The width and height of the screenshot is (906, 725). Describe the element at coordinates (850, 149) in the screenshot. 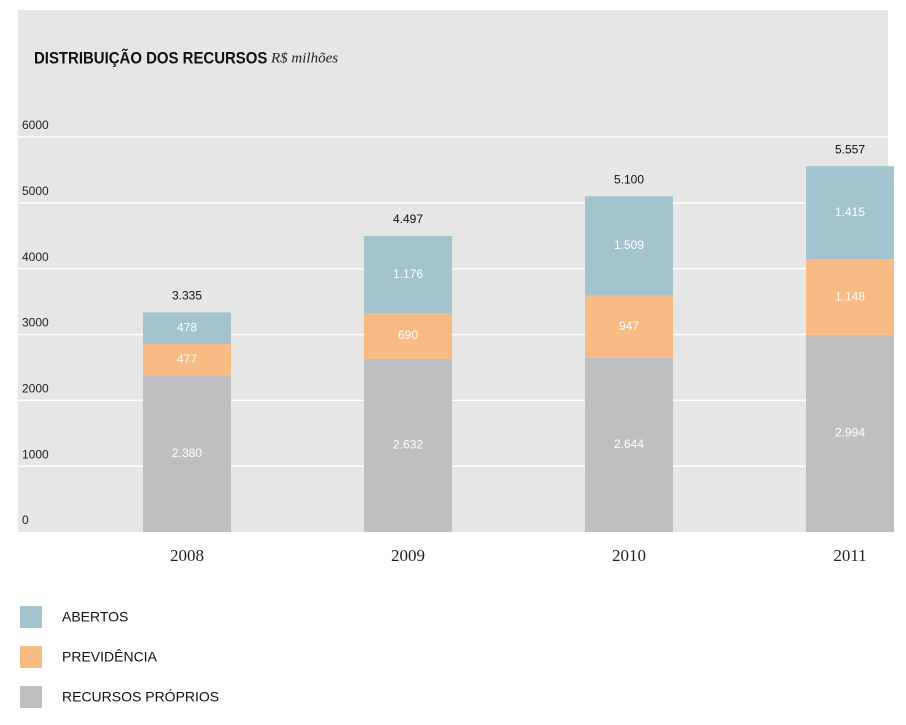

I see `total-label: 5.557` at that location.